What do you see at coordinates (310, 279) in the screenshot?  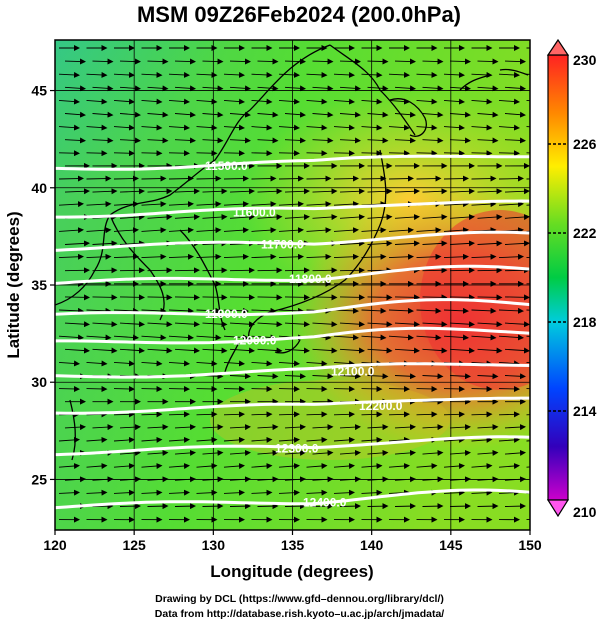 I see `contour-label: 11800.0` at bounding box center [310, 279].